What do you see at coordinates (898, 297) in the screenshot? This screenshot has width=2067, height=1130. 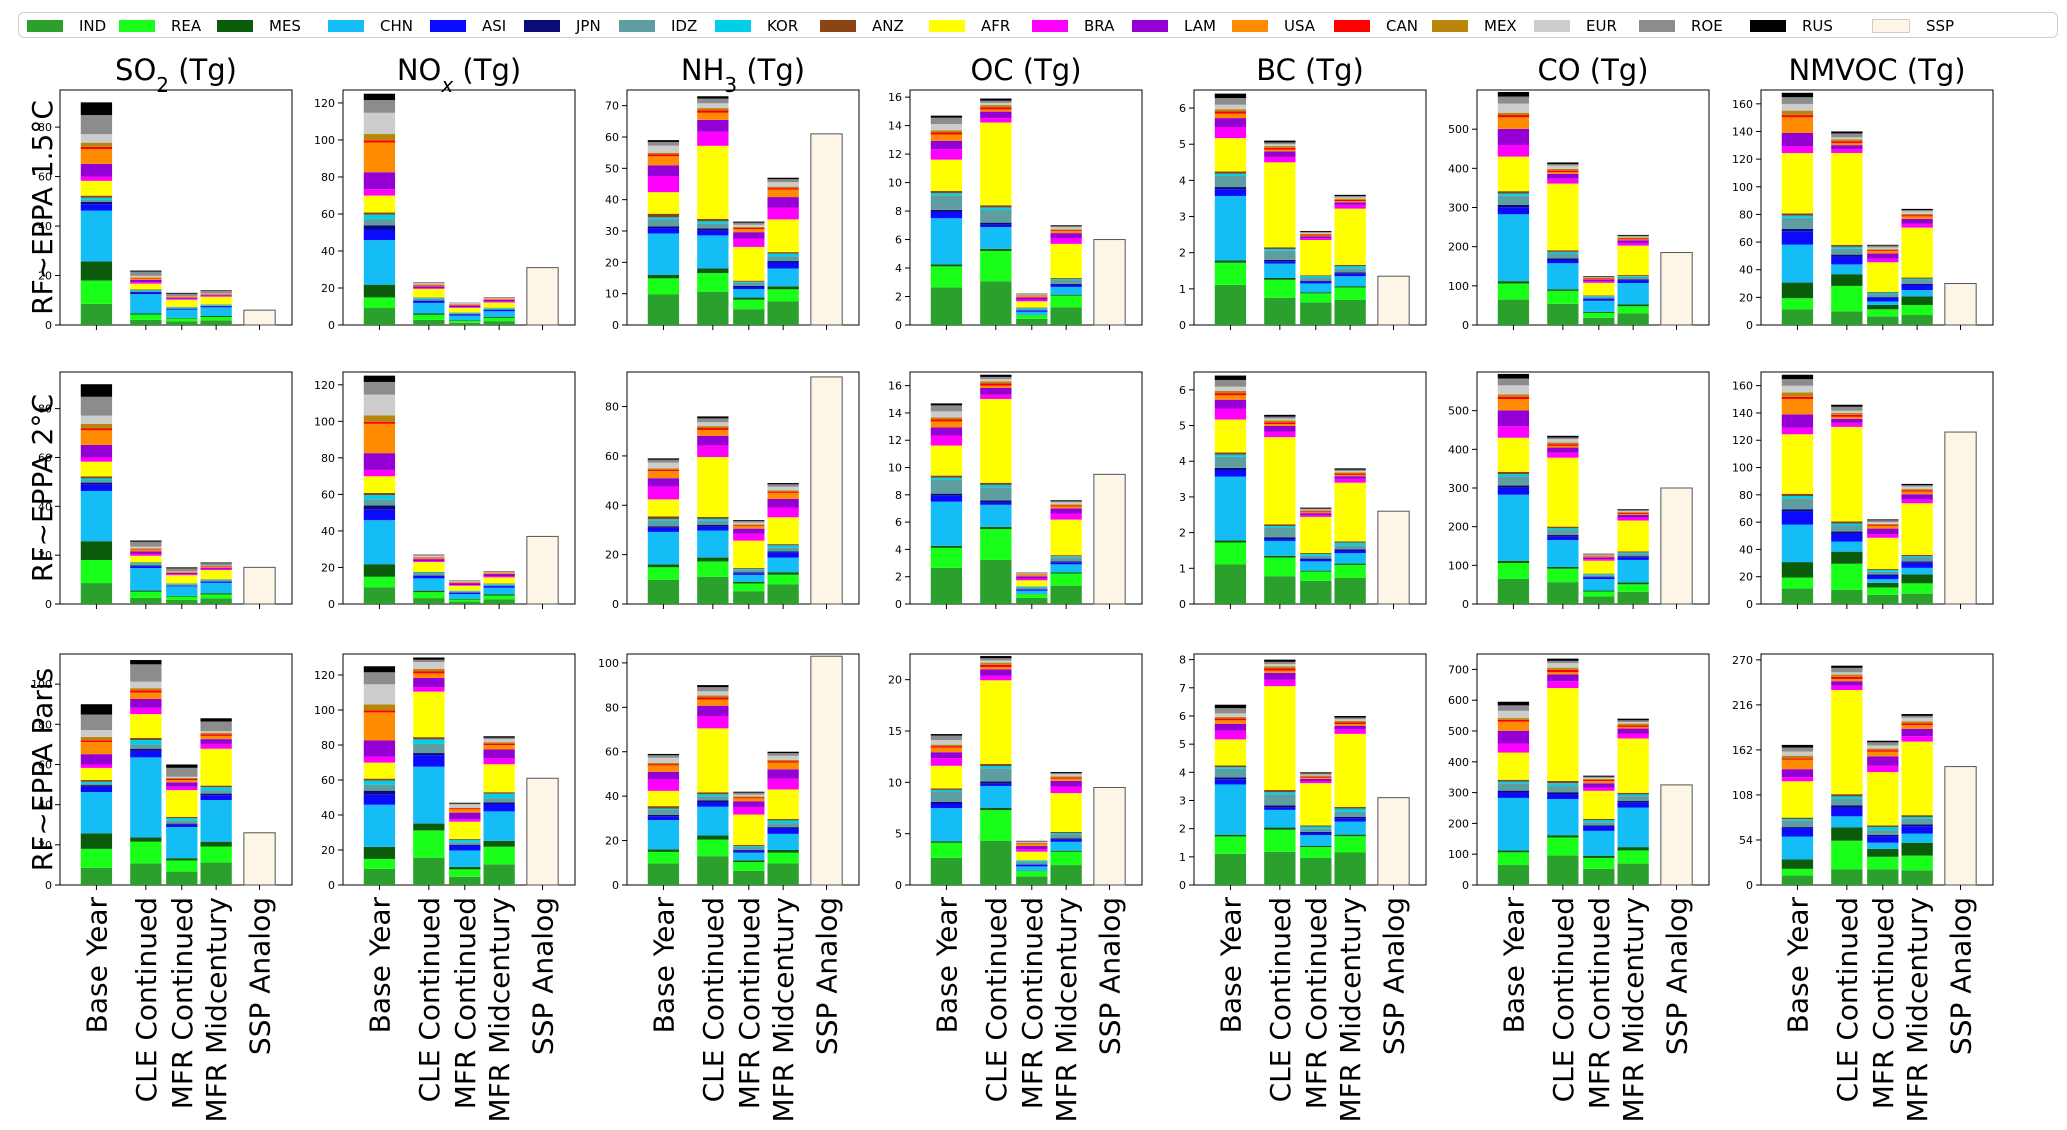 I see `y-tick-label: 2` at bounding box center [898, 297].